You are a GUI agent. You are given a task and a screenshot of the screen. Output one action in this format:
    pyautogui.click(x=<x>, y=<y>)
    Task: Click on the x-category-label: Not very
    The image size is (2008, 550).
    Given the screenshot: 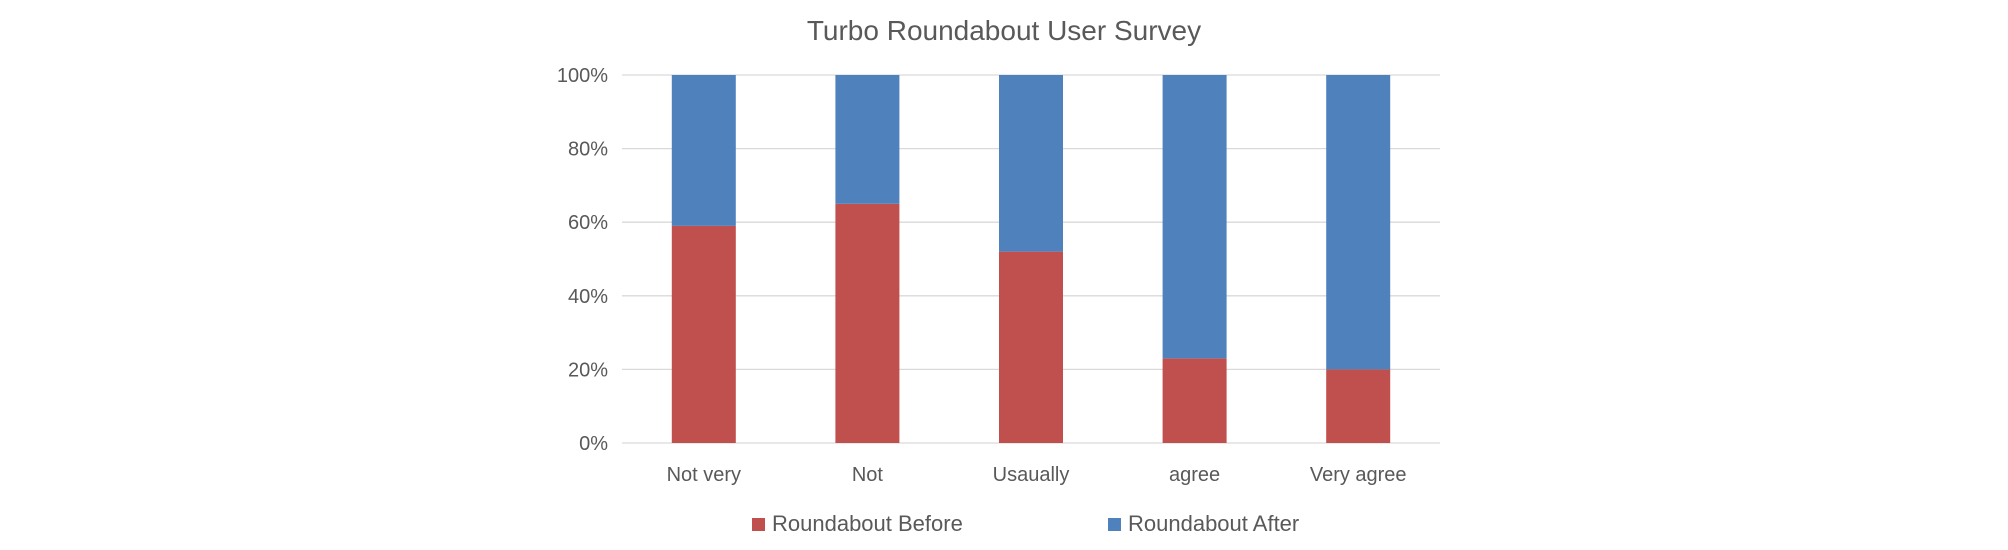 What is the action you would take?
    pyautogui.click(x=704, y=475)
    